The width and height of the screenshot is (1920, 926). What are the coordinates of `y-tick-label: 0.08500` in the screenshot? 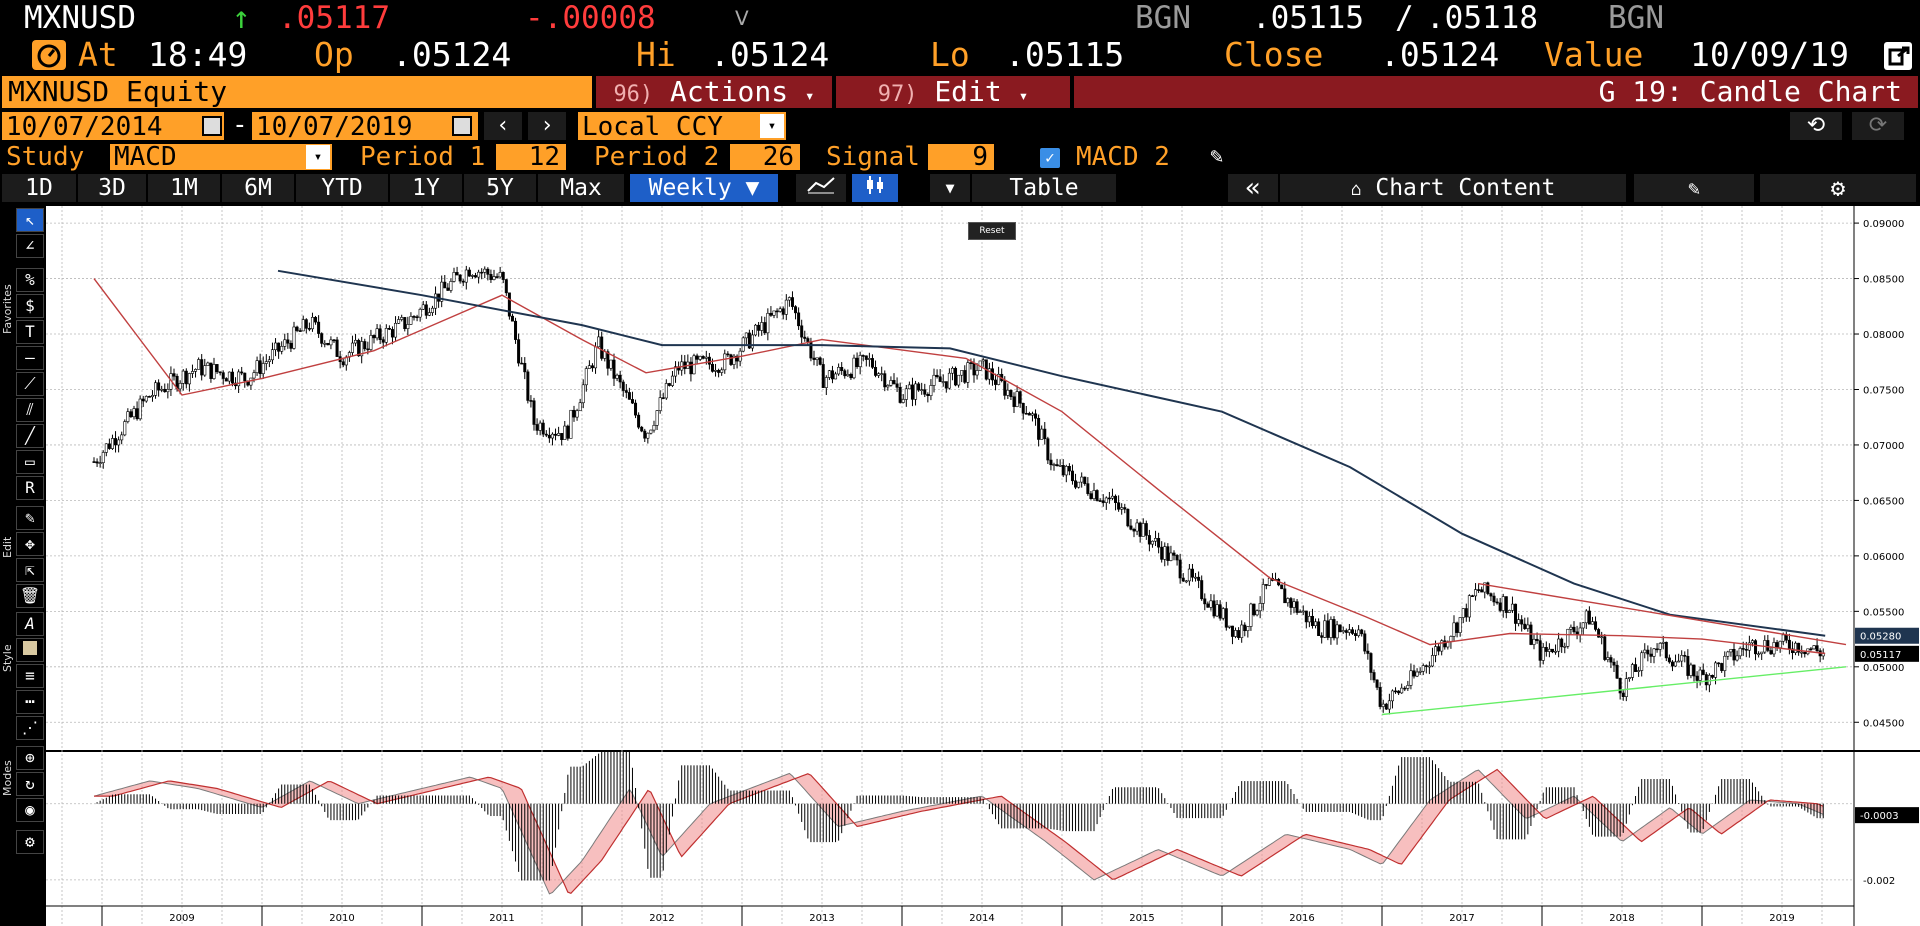 It's located at (1883, 280).